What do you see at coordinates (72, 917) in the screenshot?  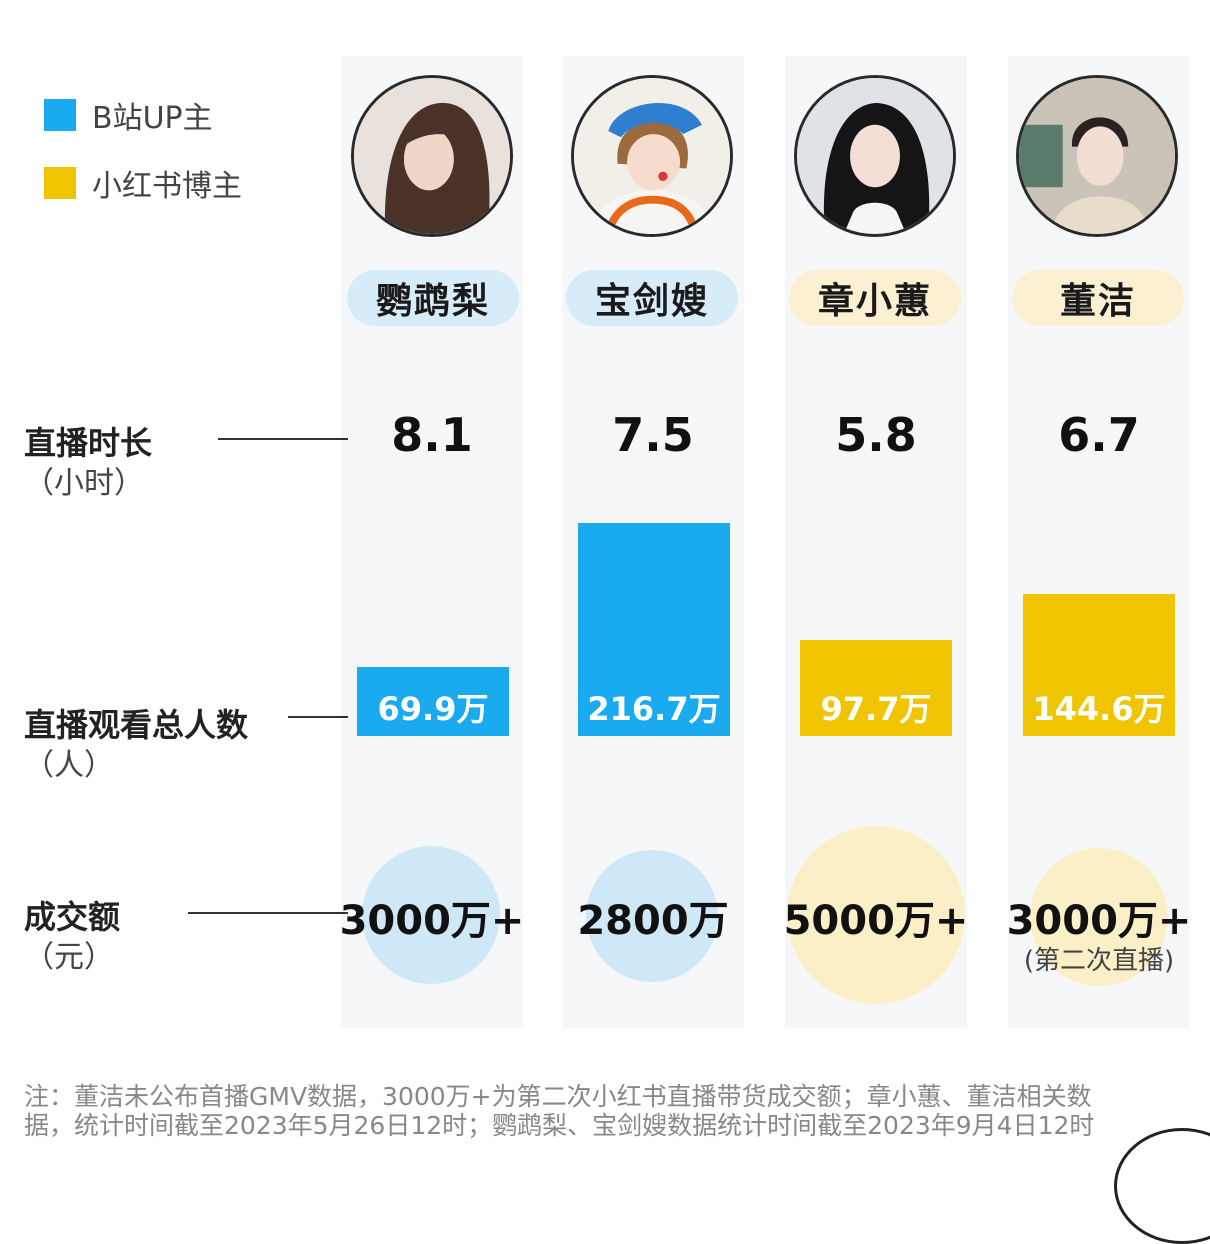 I see `row-label-gmv: 成交额` at bounding box center [72, 917].